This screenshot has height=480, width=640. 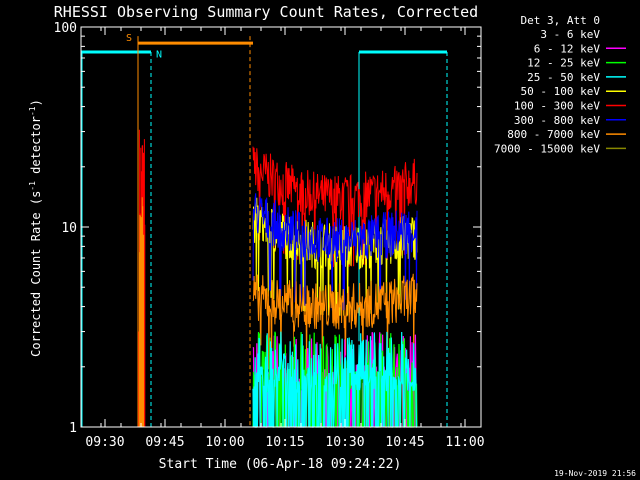 I want to click on legend-header: Det 3, Att 0, so click(x=560, y=20).